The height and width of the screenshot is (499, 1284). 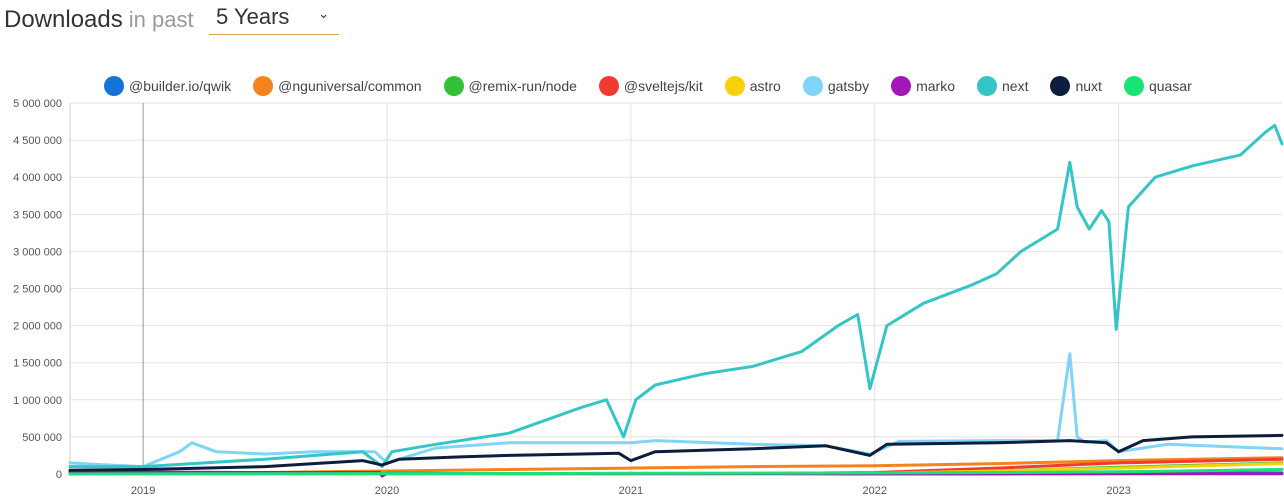 What do you see at coordinates (37, 252) in the screenshot?
I see `y-tick-label: 3 000 000` at bounding box center [37, 252].